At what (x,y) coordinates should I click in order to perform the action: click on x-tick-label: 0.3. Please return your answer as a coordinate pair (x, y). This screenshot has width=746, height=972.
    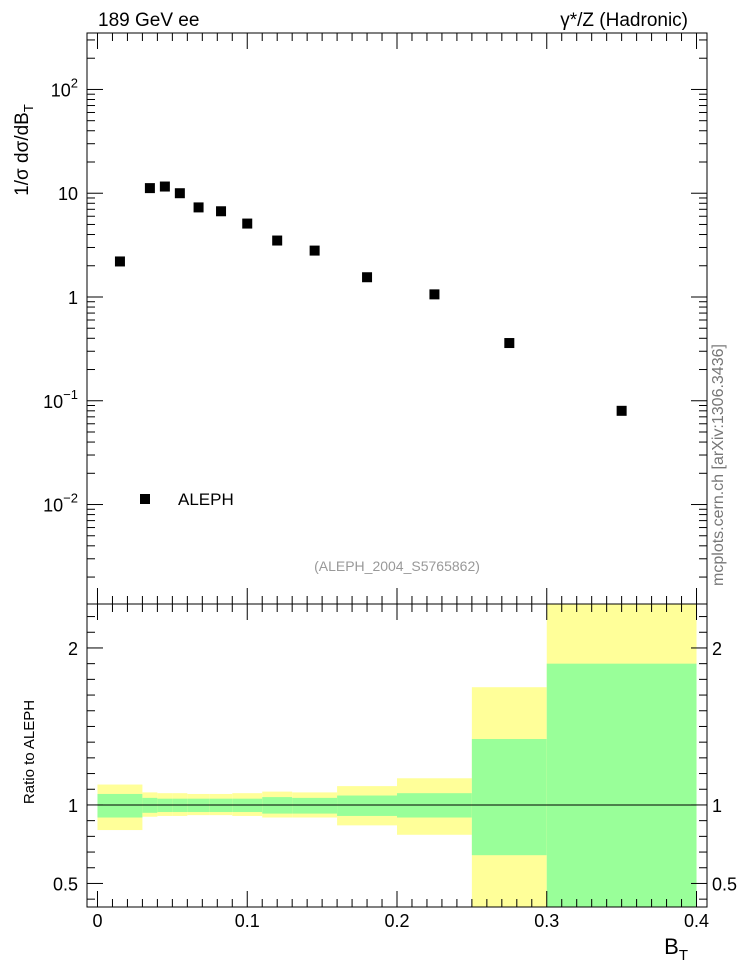
    Looking at the image, I should click on (546, 921).